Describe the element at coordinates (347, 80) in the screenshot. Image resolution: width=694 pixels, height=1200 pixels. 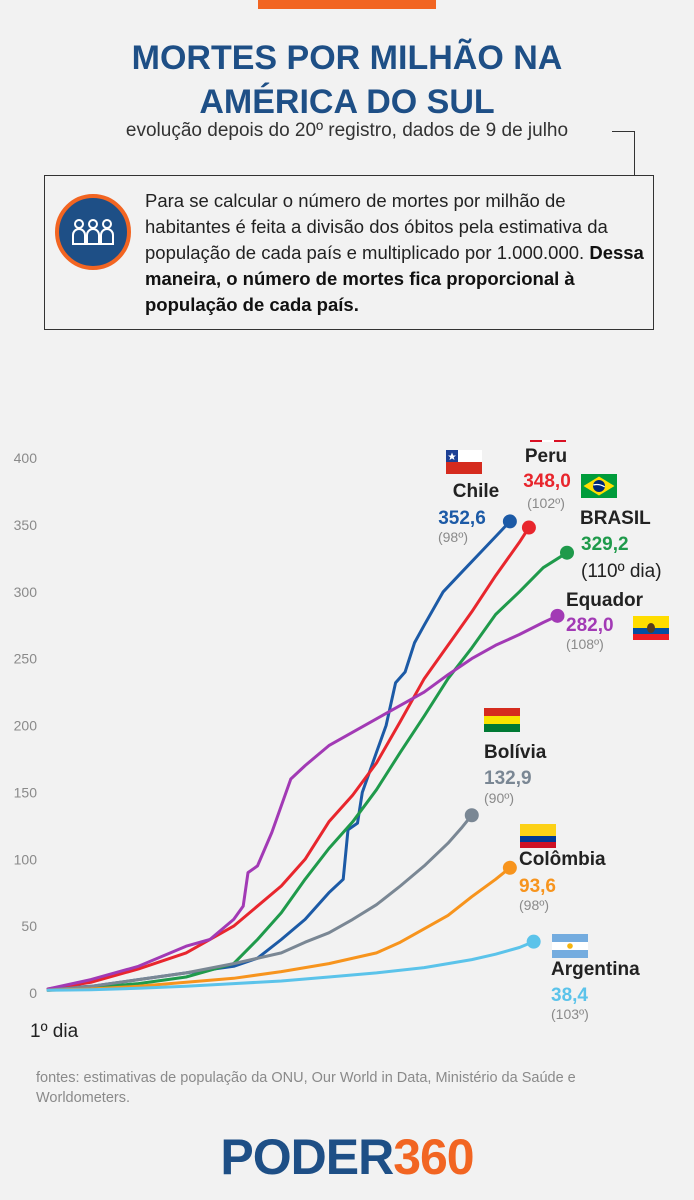
I see `page-title: MORTES POR MILHÃO NA AMÉRICA DO SUL` at that location.